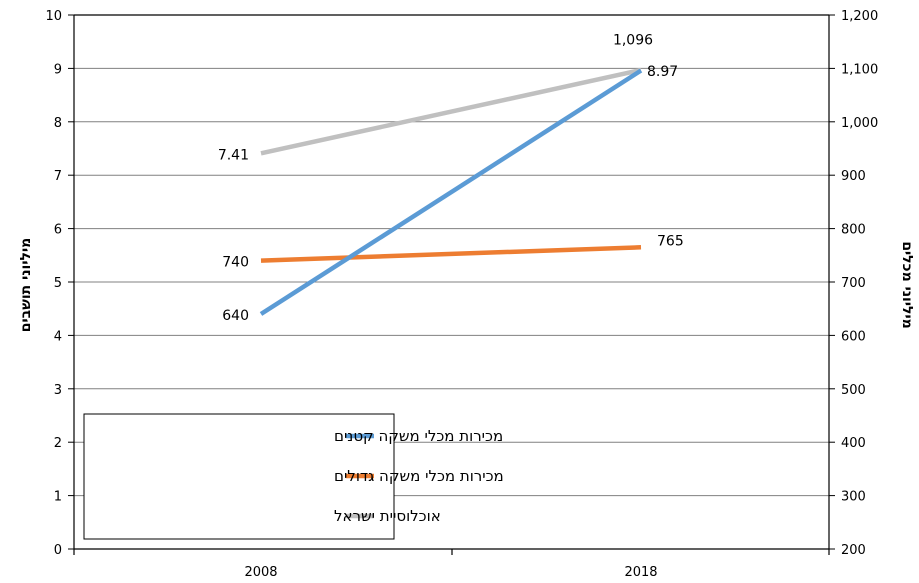 This screenshot has height=583, width=919. Describe the element at coordinates (418, 436) in the screenshot. I see `legend-label: מכירות מכלי משקה קטנים` at that location.